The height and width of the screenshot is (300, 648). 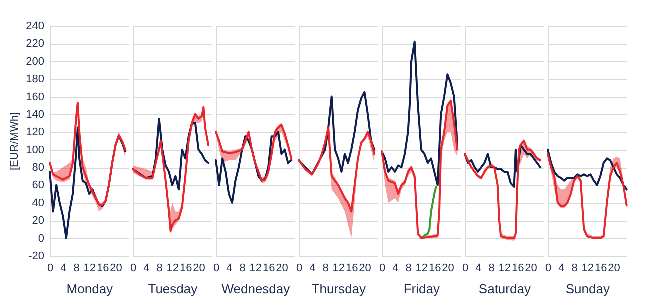 What do you see at coordinates (422, 289) in the screenshot?
I see `x-axis-title: Friday` at bounding box center [422, 289].